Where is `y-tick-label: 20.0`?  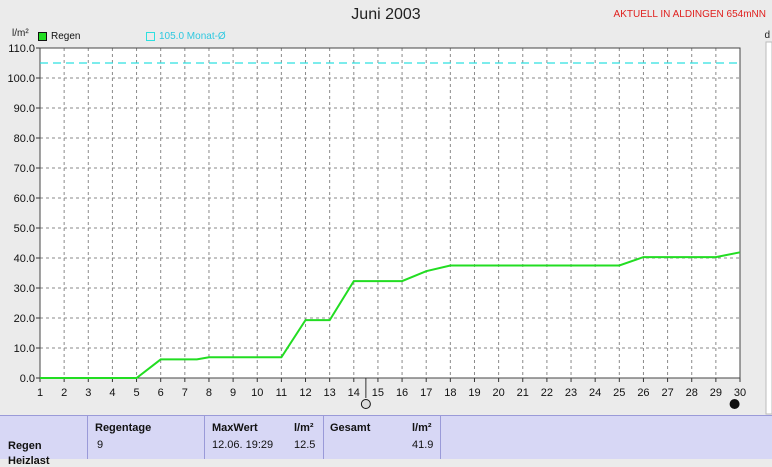 y-tick-label: 20.0 is located at coordinates (24, 319).